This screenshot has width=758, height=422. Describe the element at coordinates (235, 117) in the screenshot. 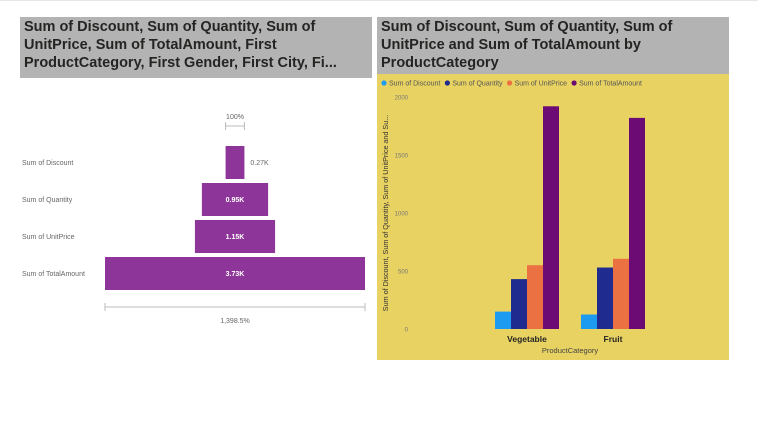

I see `funnel-top-percent: 100%` at that location.